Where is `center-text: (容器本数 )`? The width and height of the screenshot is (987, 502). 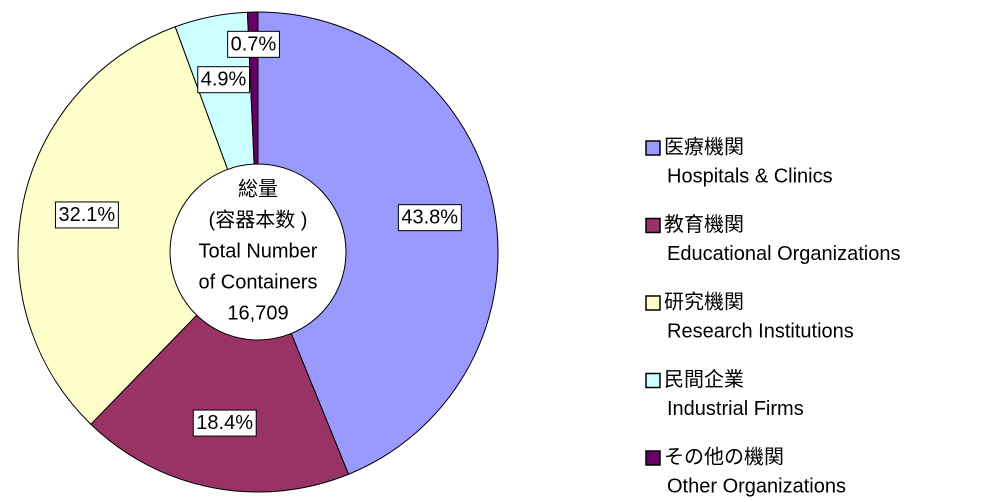 center-text: (容器本数 ) is located at coordinates (258, 219).